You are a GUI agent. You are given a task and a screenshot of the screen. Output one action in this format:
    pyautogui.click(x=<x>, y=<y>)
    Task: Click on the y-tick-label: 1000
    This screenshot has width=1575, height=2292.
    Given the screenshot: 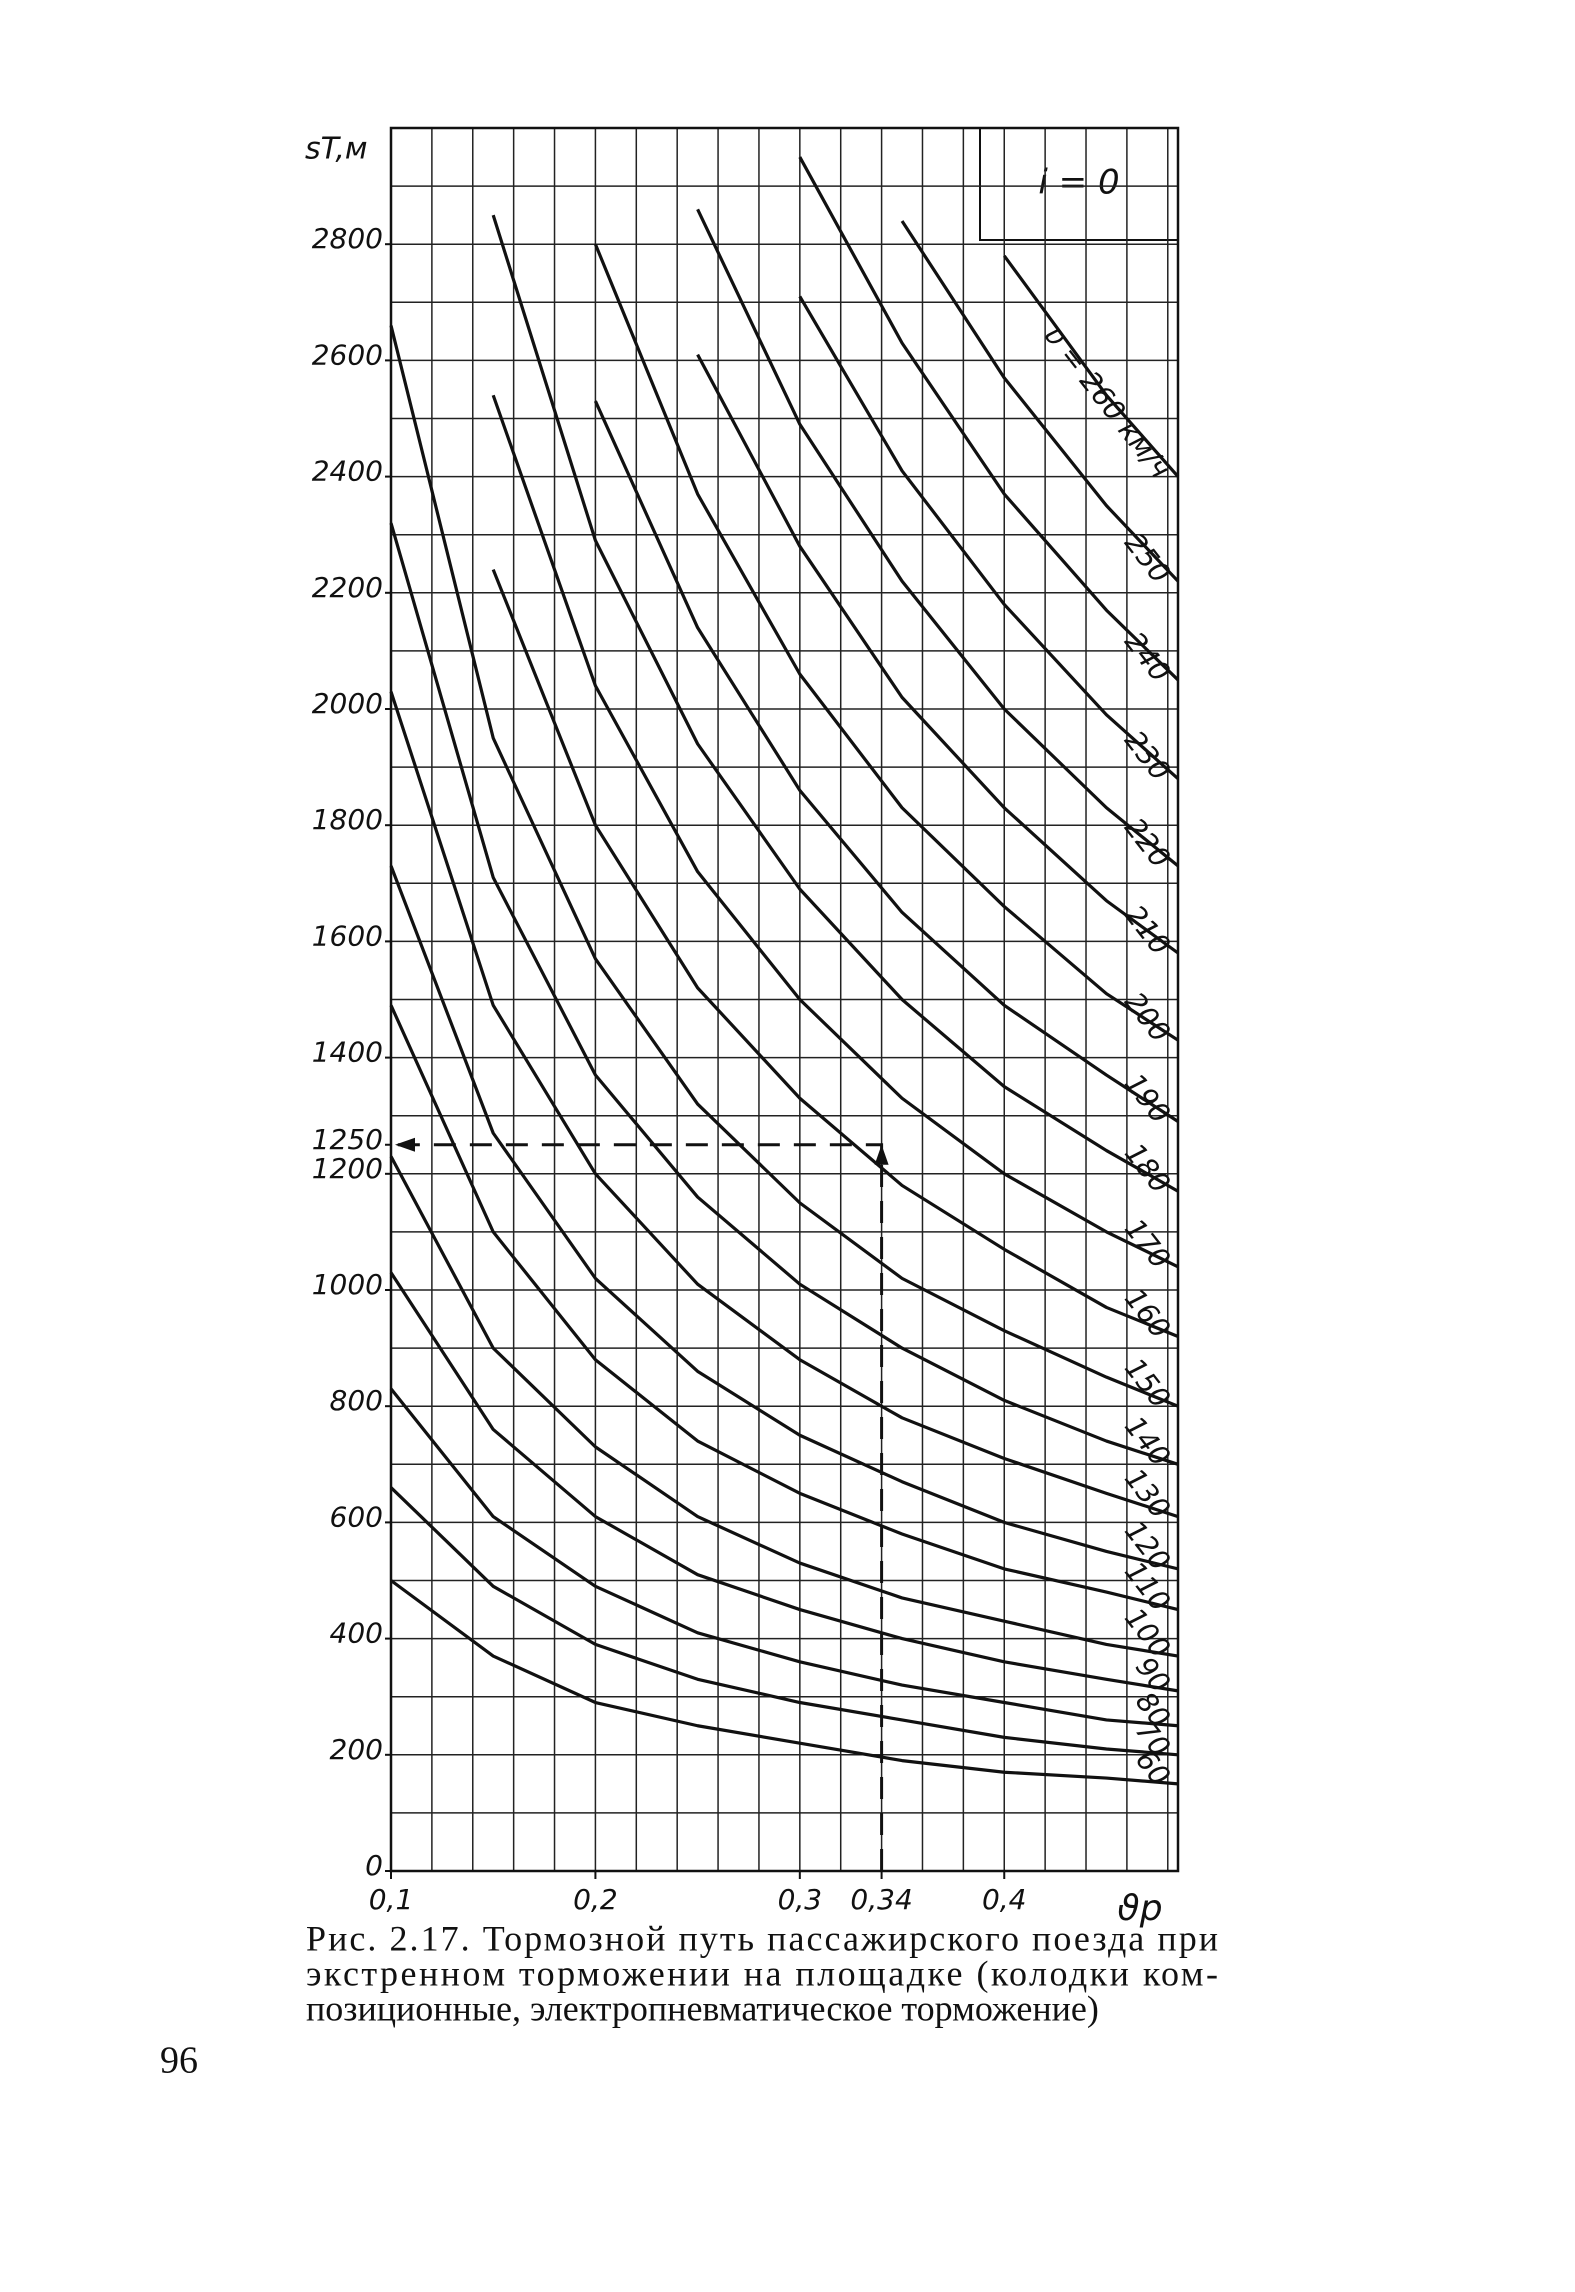 What is the action you would take?
    pyautogui.click(x=347, y=1284)
    